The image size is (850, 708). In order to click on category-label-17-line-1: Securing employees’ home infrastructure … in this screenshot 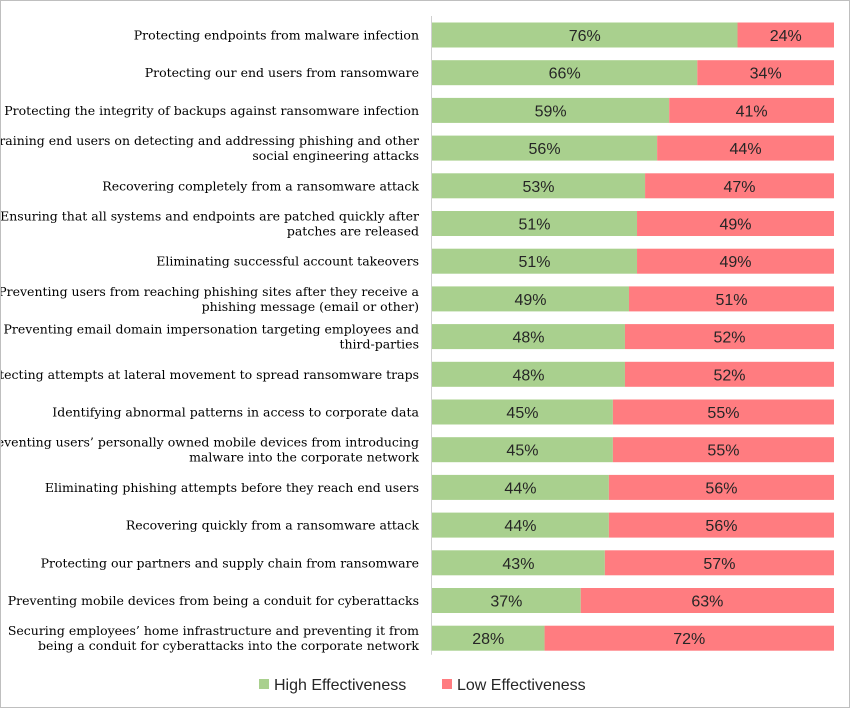, I will do `click(213, 630)`.